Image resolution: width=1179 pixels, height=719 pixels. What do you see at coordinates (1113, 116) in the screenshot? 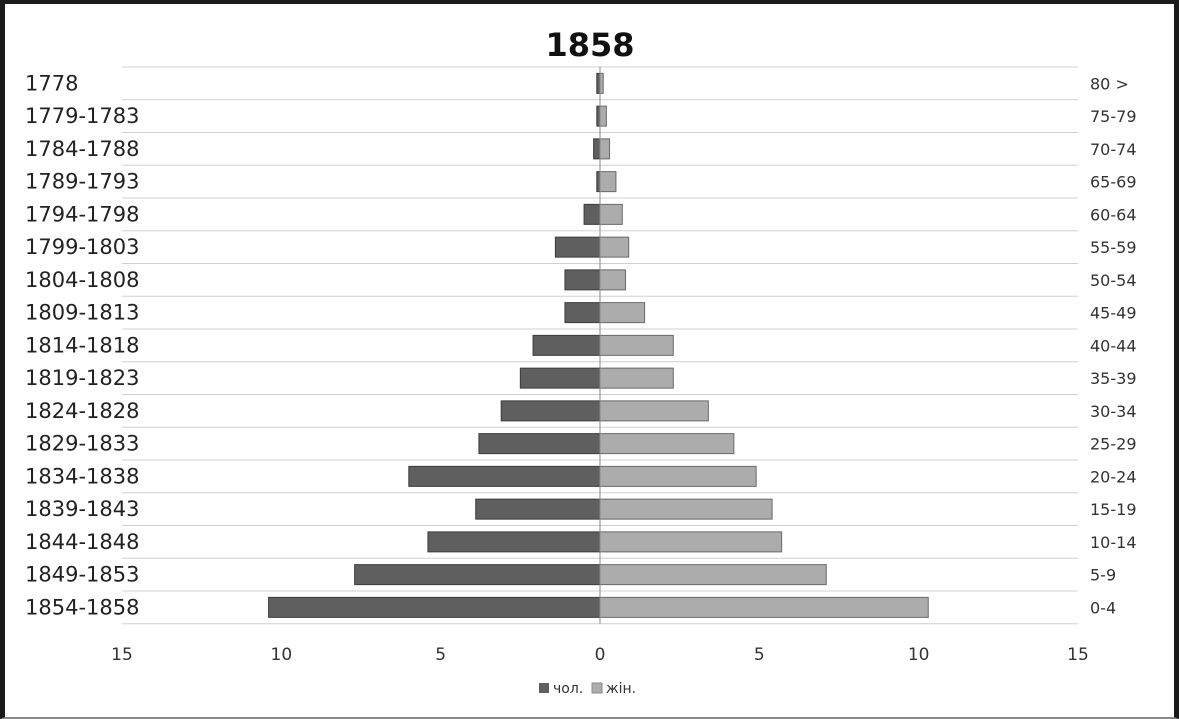
I see `age-group-label: 75-79` at bounding box center [1113, 116].